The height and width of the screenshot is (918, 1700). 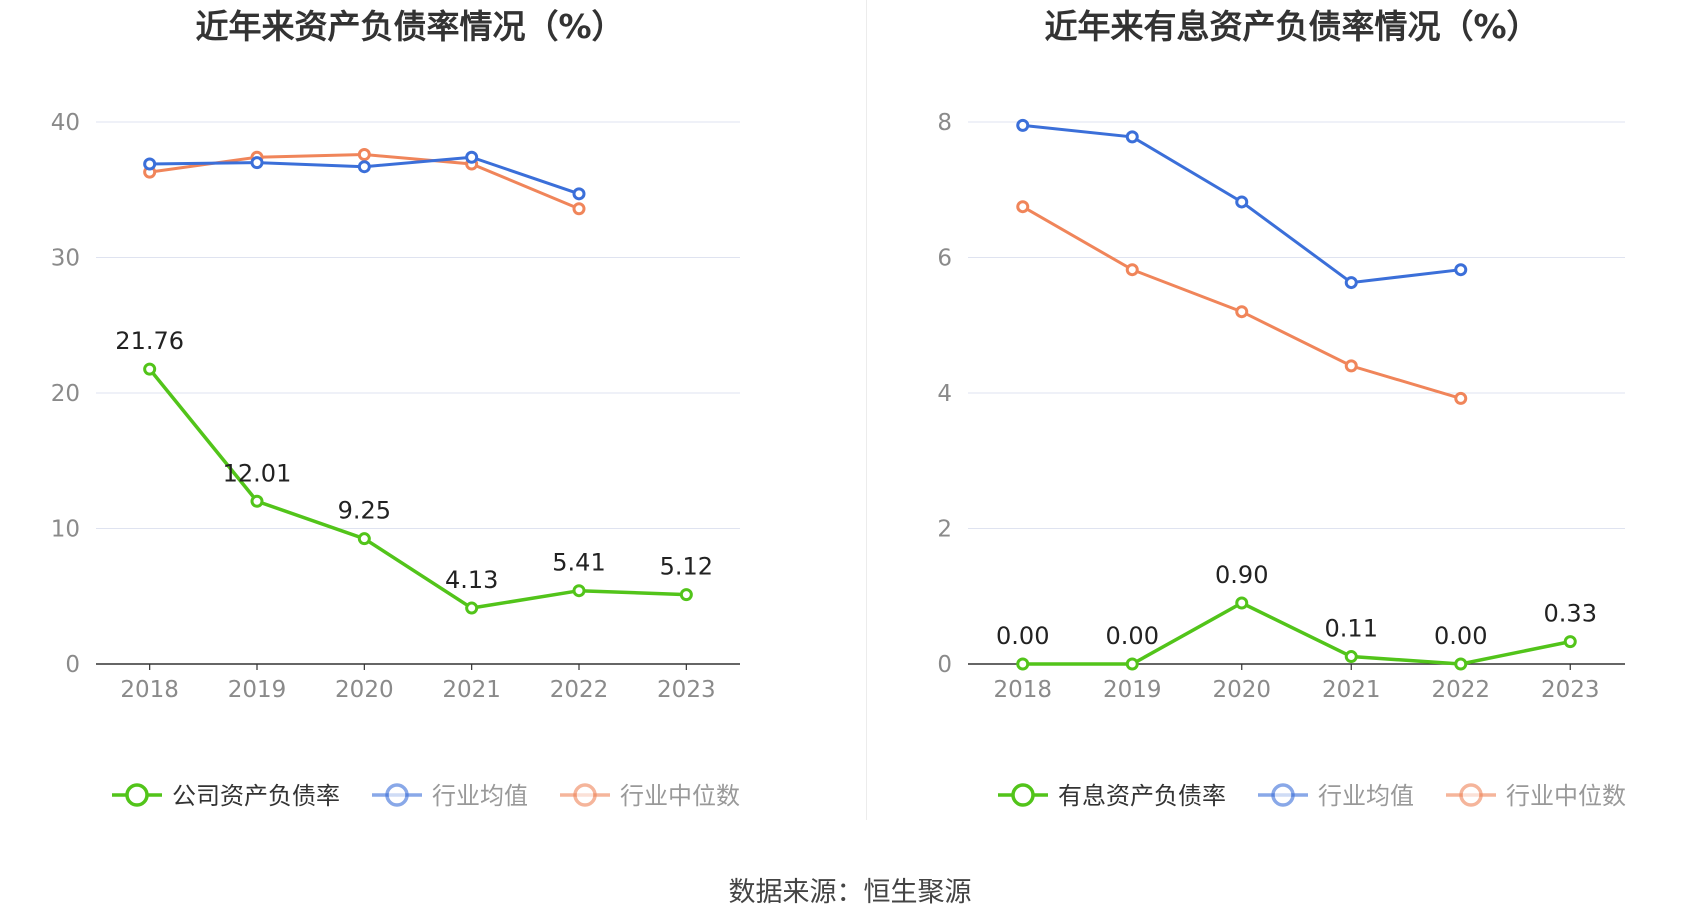 What do you see at coordinates (65, 259) in the screenshot?
I see `y-tick-label: 30` at bounding box center [65, 259].